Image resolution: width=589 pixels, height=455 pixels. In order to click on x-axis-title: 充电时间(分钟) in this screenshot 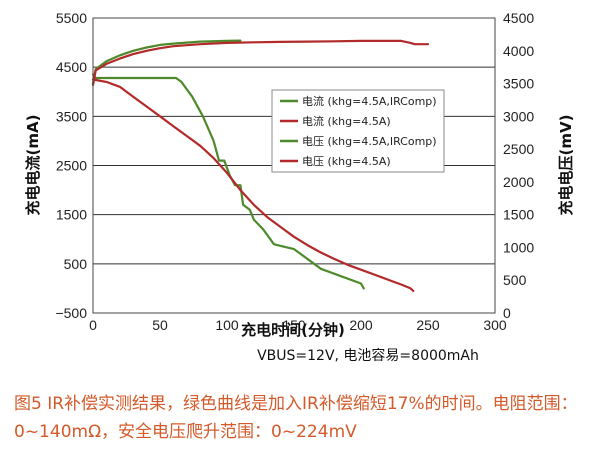, I will do `click(293, 330)`.